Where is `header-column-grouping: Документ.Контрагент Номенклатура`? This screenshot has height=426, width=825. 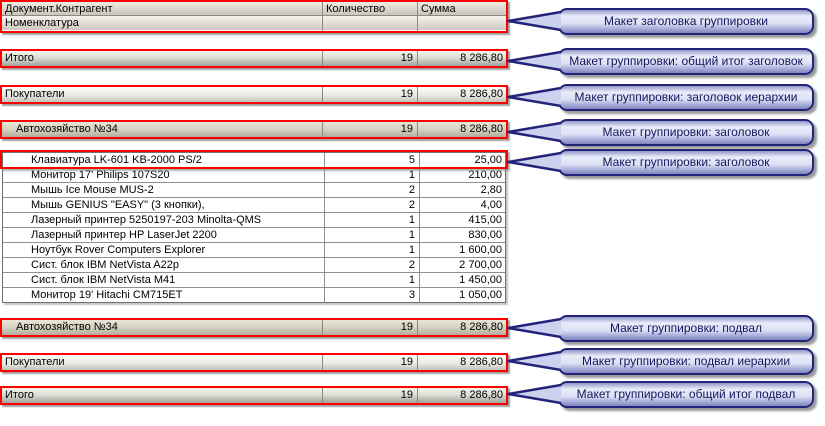
header-column-grouping: Документ.Контрагент Номенклатура is located at coordinates (162, 16).